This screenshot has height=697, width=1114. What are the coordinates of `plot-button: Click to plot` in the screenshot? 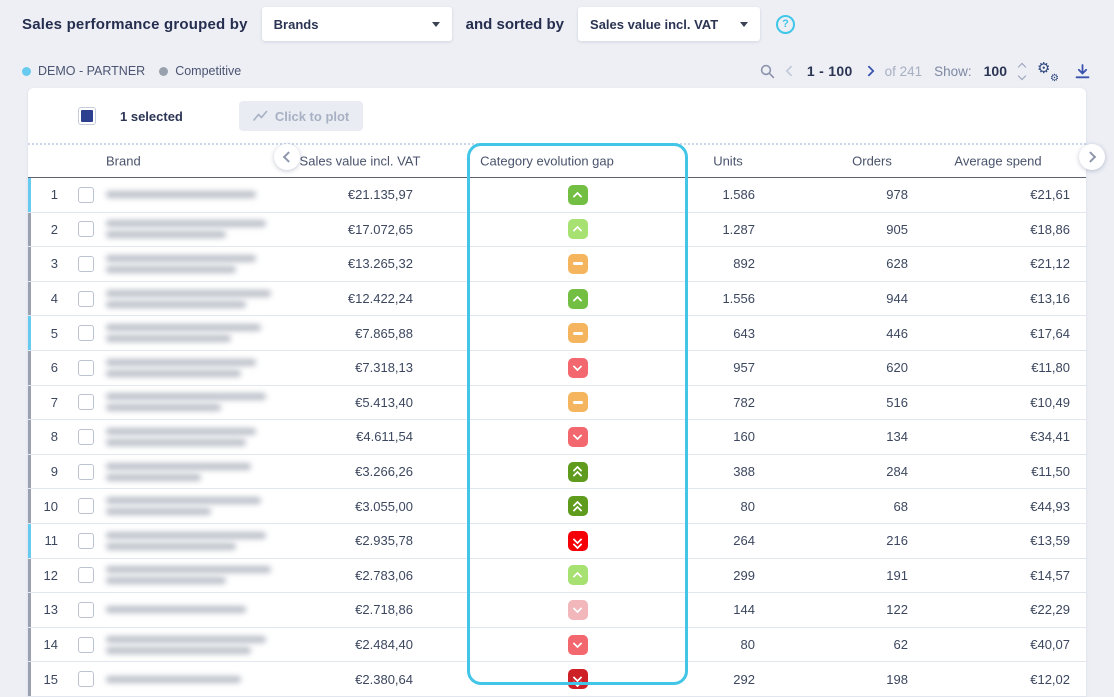 It's located at (301, 116).